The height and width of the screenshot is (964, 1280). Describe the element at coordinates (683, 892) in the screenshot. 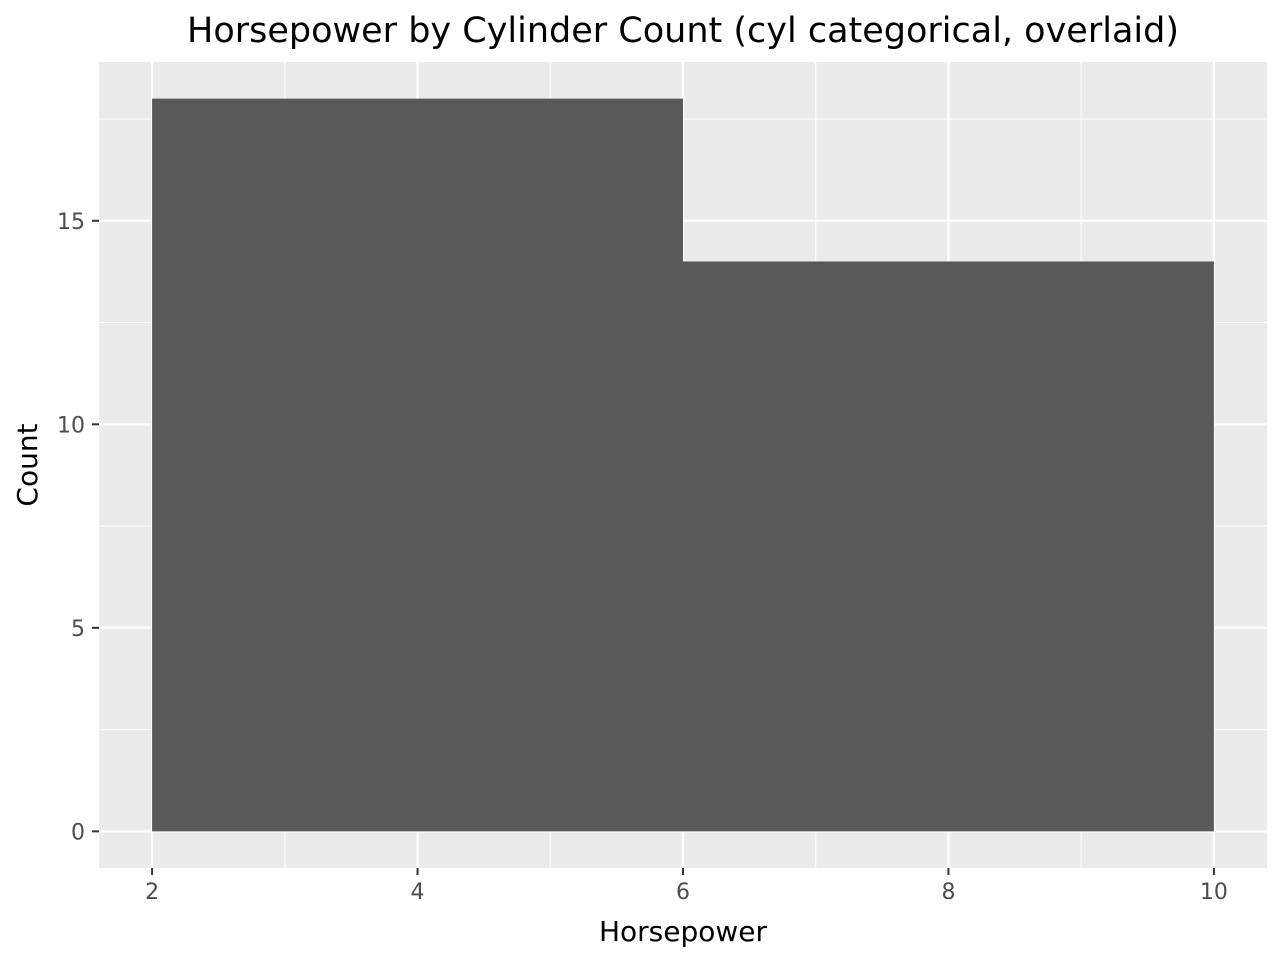

I see `x-tick-label: 6` at that location.